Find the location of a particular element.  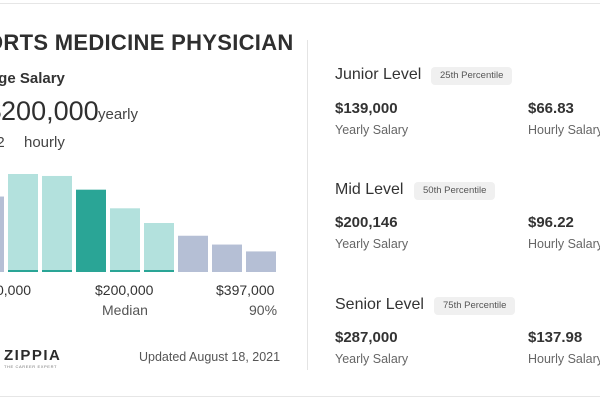

senior-percentile-badge: 75th Percentile is located at coordinates (475, 306).